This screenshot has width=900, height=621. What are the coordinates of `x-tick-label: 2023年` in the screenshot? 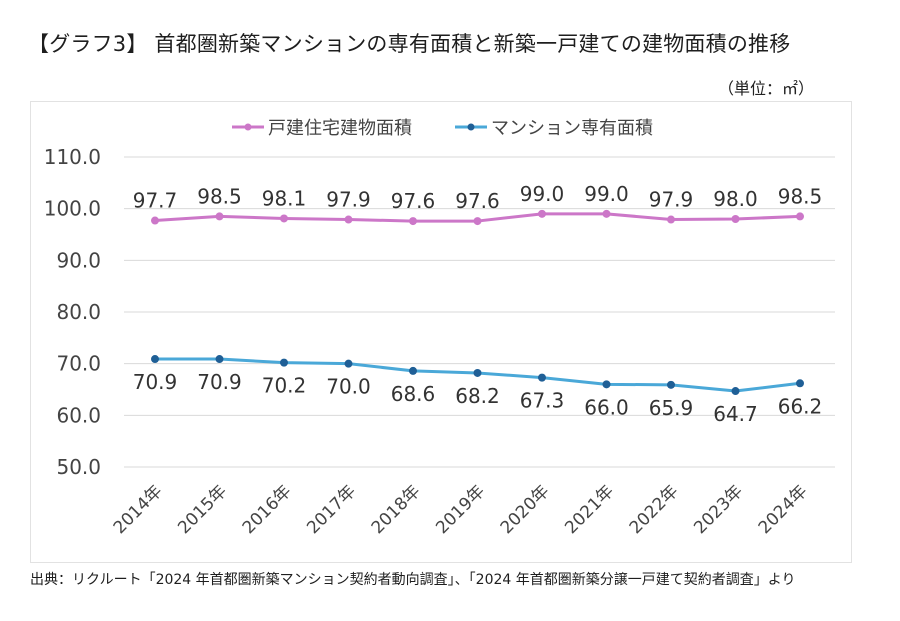 It's located at (718, 509).